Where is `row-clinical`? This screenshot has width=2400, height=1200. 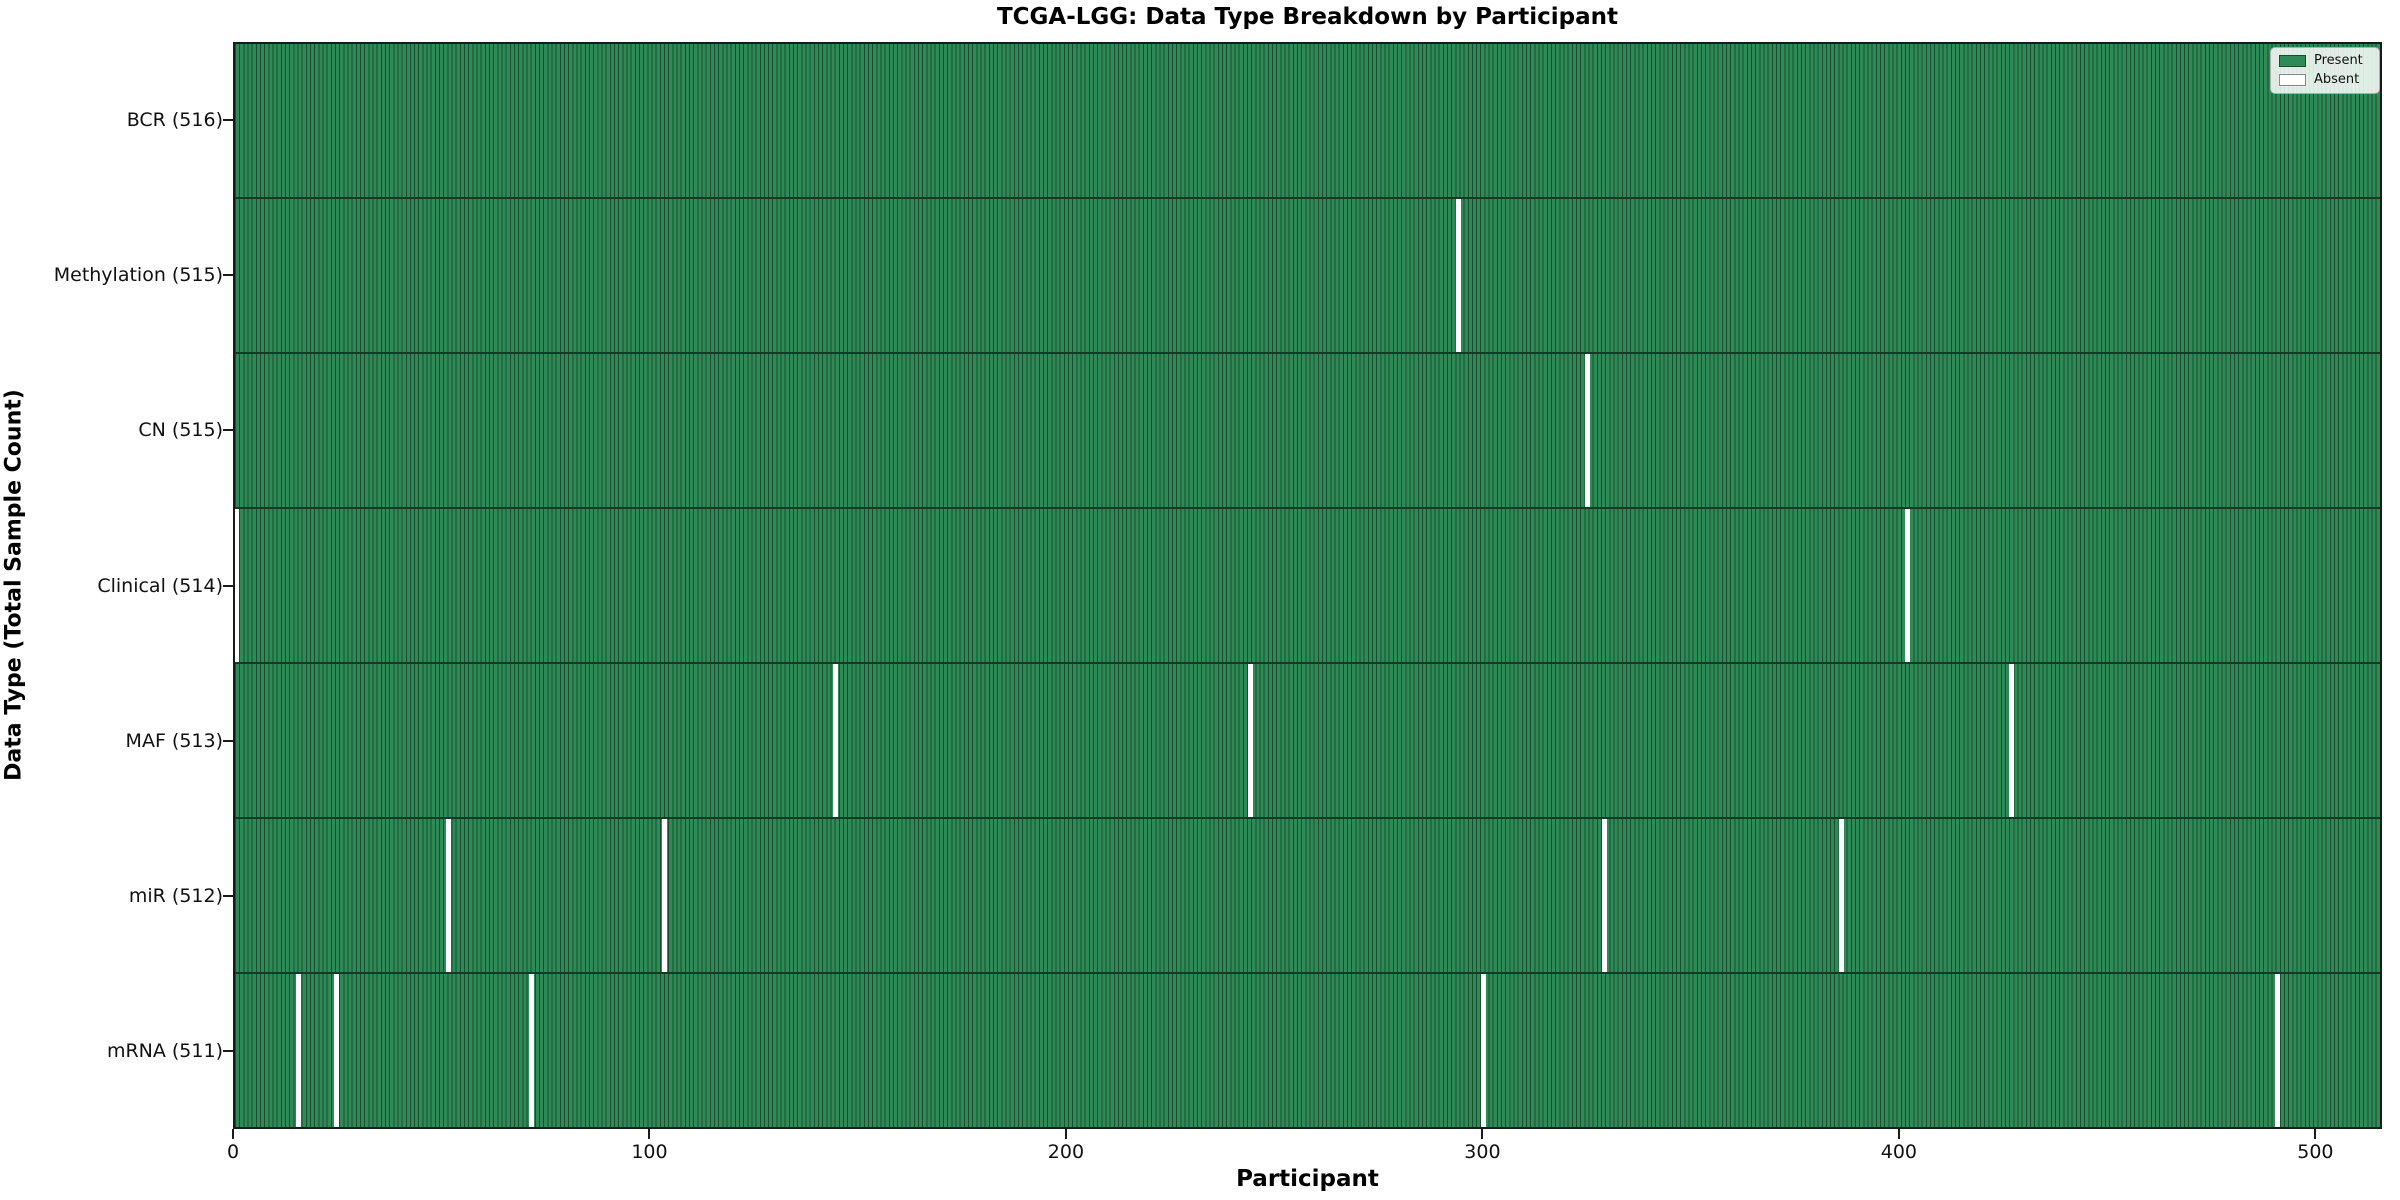
row-clinical is located at coordinates (1307, 584).